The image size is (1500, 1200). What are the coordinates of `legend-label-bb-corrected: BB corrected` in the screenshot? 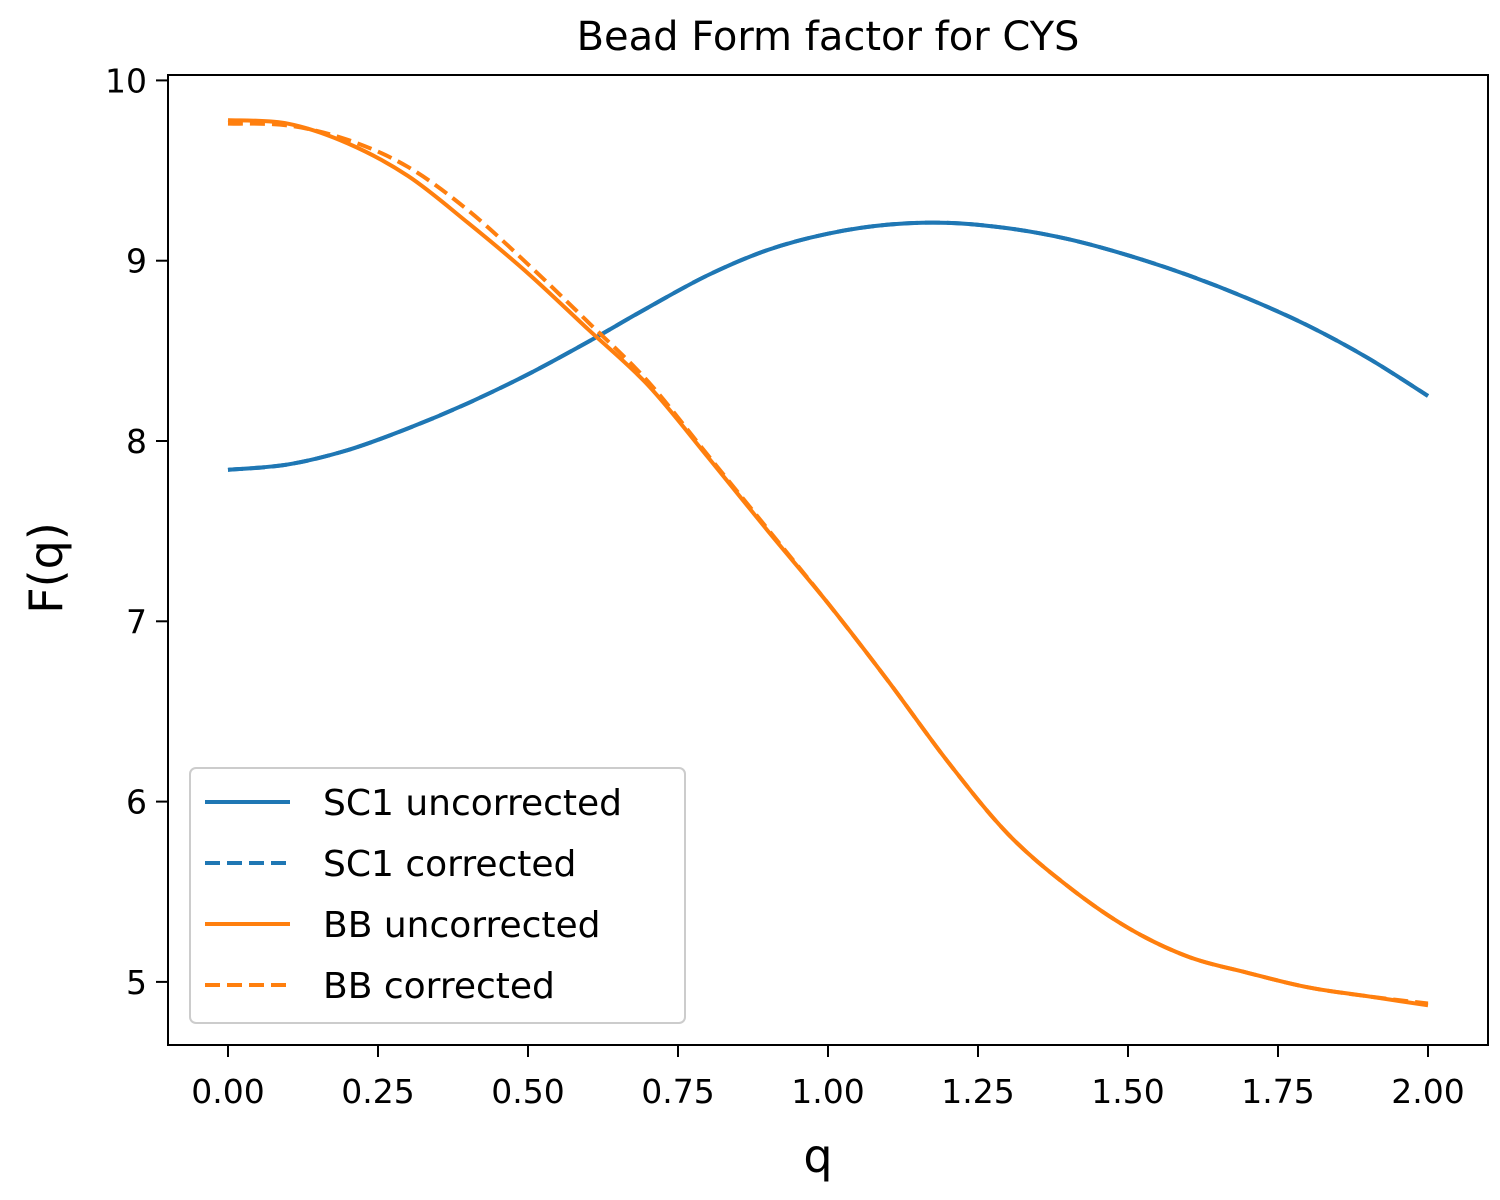 It's located at (439, 986).